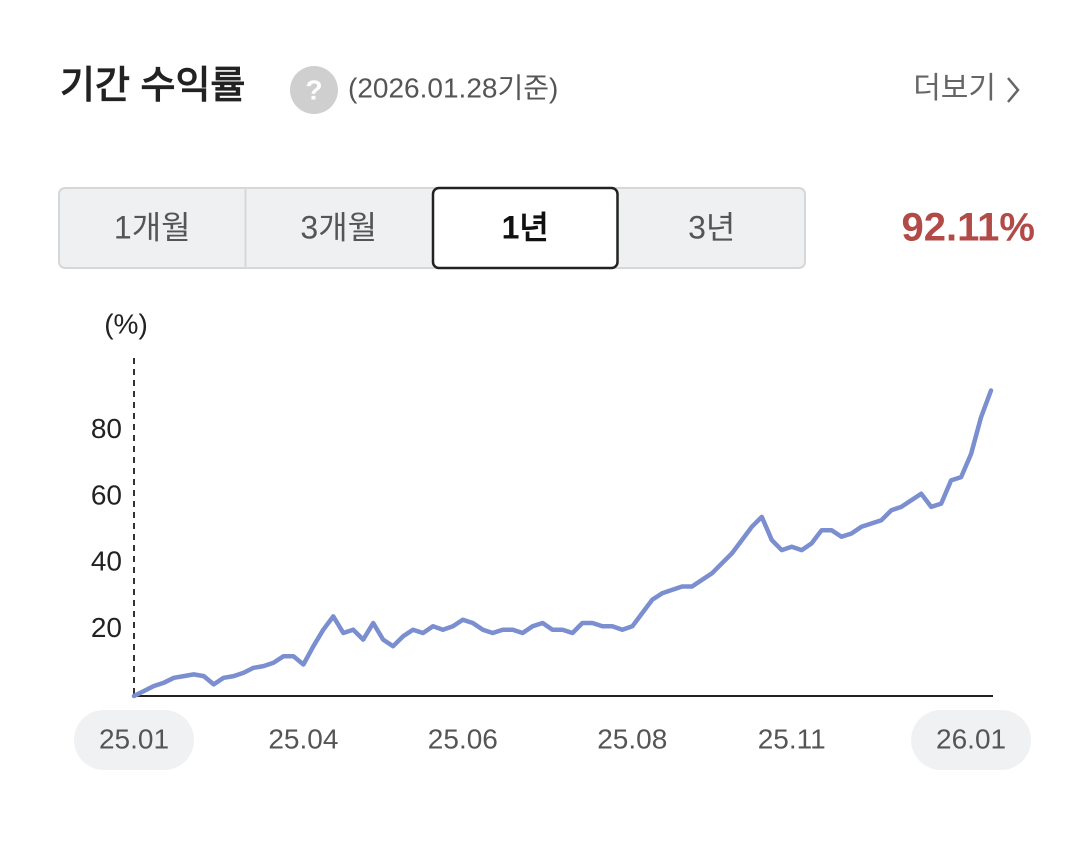 The image size is (1080, 858). I want to click on y-tick-label: 20, so click(106, 627).